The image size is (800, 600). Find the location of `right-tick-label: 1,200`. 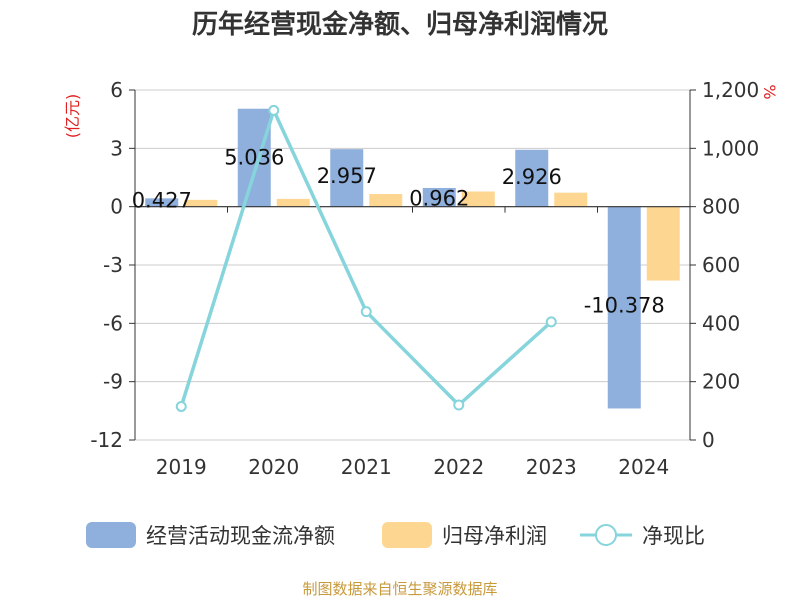

right-tick-label: 1,200 is located at coordinates (730, 90).